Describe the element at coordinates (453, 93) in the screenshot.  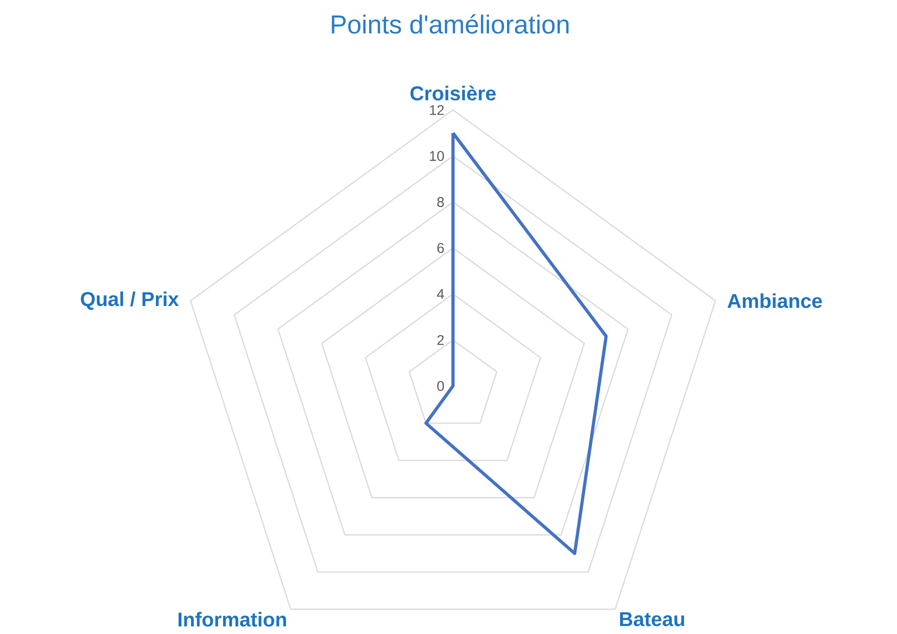
I see `spoke-label: Croisière` at that location.